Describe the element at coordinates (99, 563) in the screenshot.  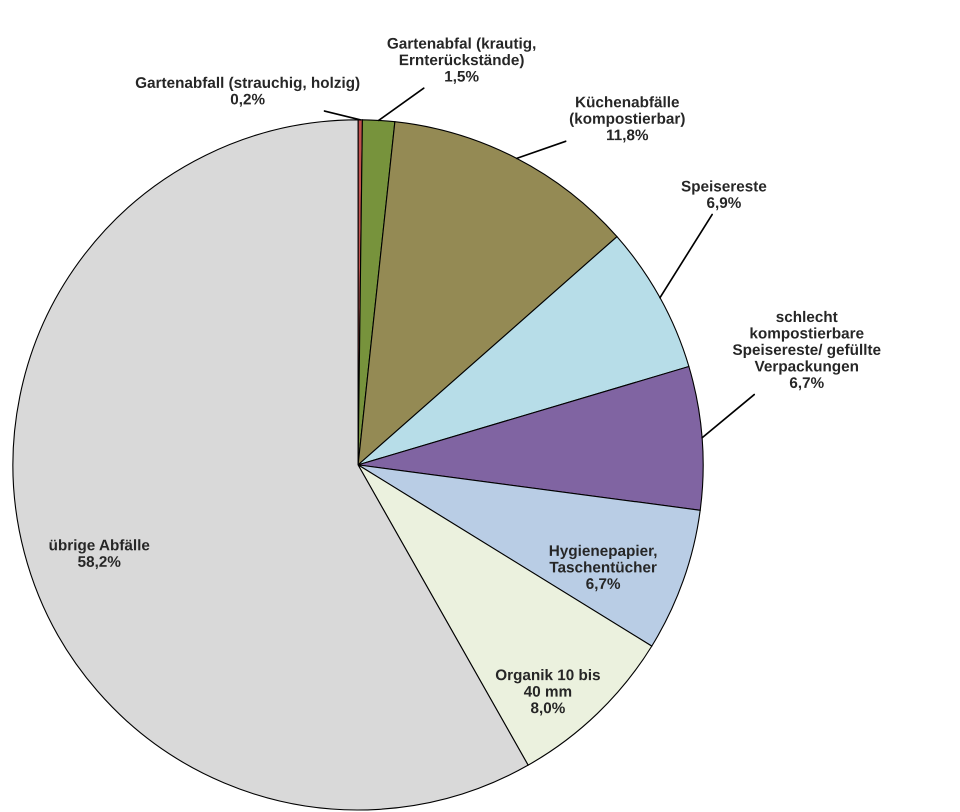
I see `data-label: 58,2%` at that location.